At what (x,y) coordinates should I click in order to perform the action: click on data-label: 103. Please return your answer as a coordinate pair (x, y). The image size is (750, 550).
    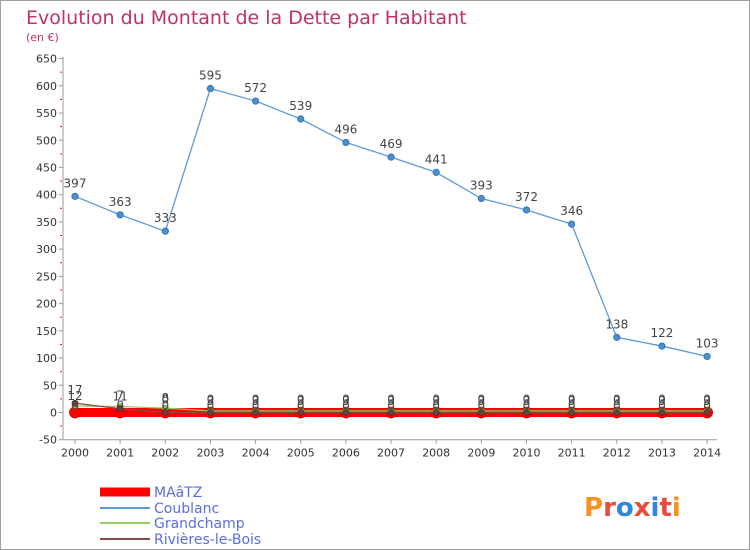
    Looking at the image, I should click on (707, 343).